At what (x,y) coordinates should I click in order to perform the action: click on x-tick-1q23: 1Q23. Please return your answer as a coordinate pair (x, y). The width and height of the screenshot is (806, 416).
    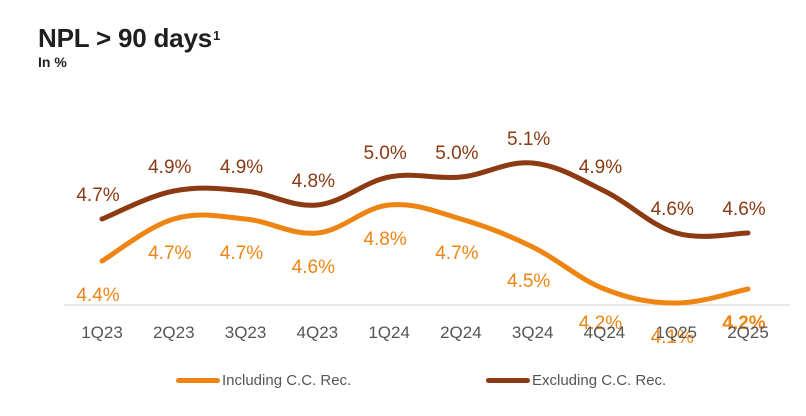
    Looking at the image, I should click on (102, 332).